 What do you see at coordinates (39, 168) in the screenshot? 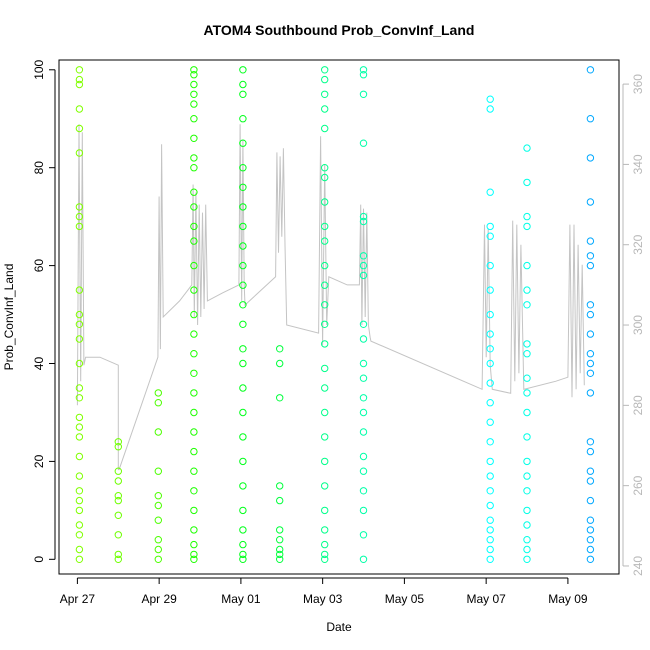
I see `y-tick-label: 80` at bounding box center [39, 168].